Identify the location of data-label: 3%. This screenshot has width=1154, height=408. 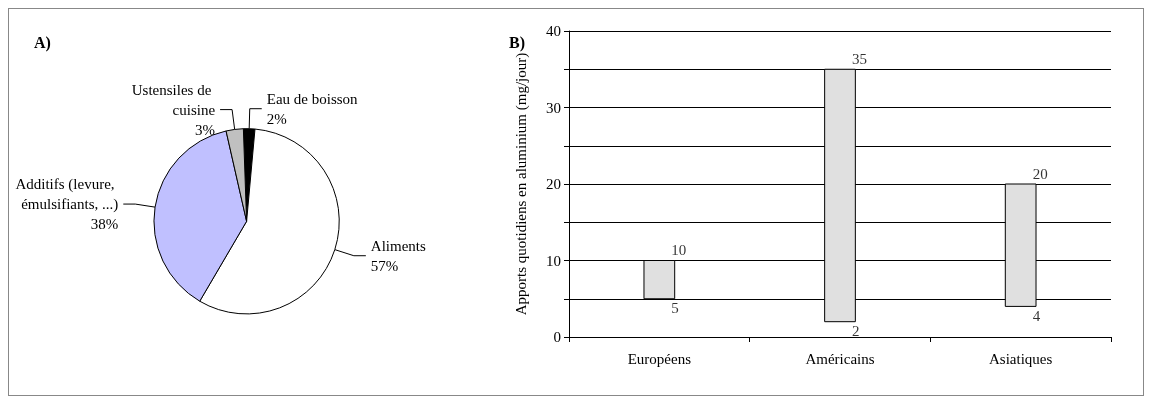
(205, 129).